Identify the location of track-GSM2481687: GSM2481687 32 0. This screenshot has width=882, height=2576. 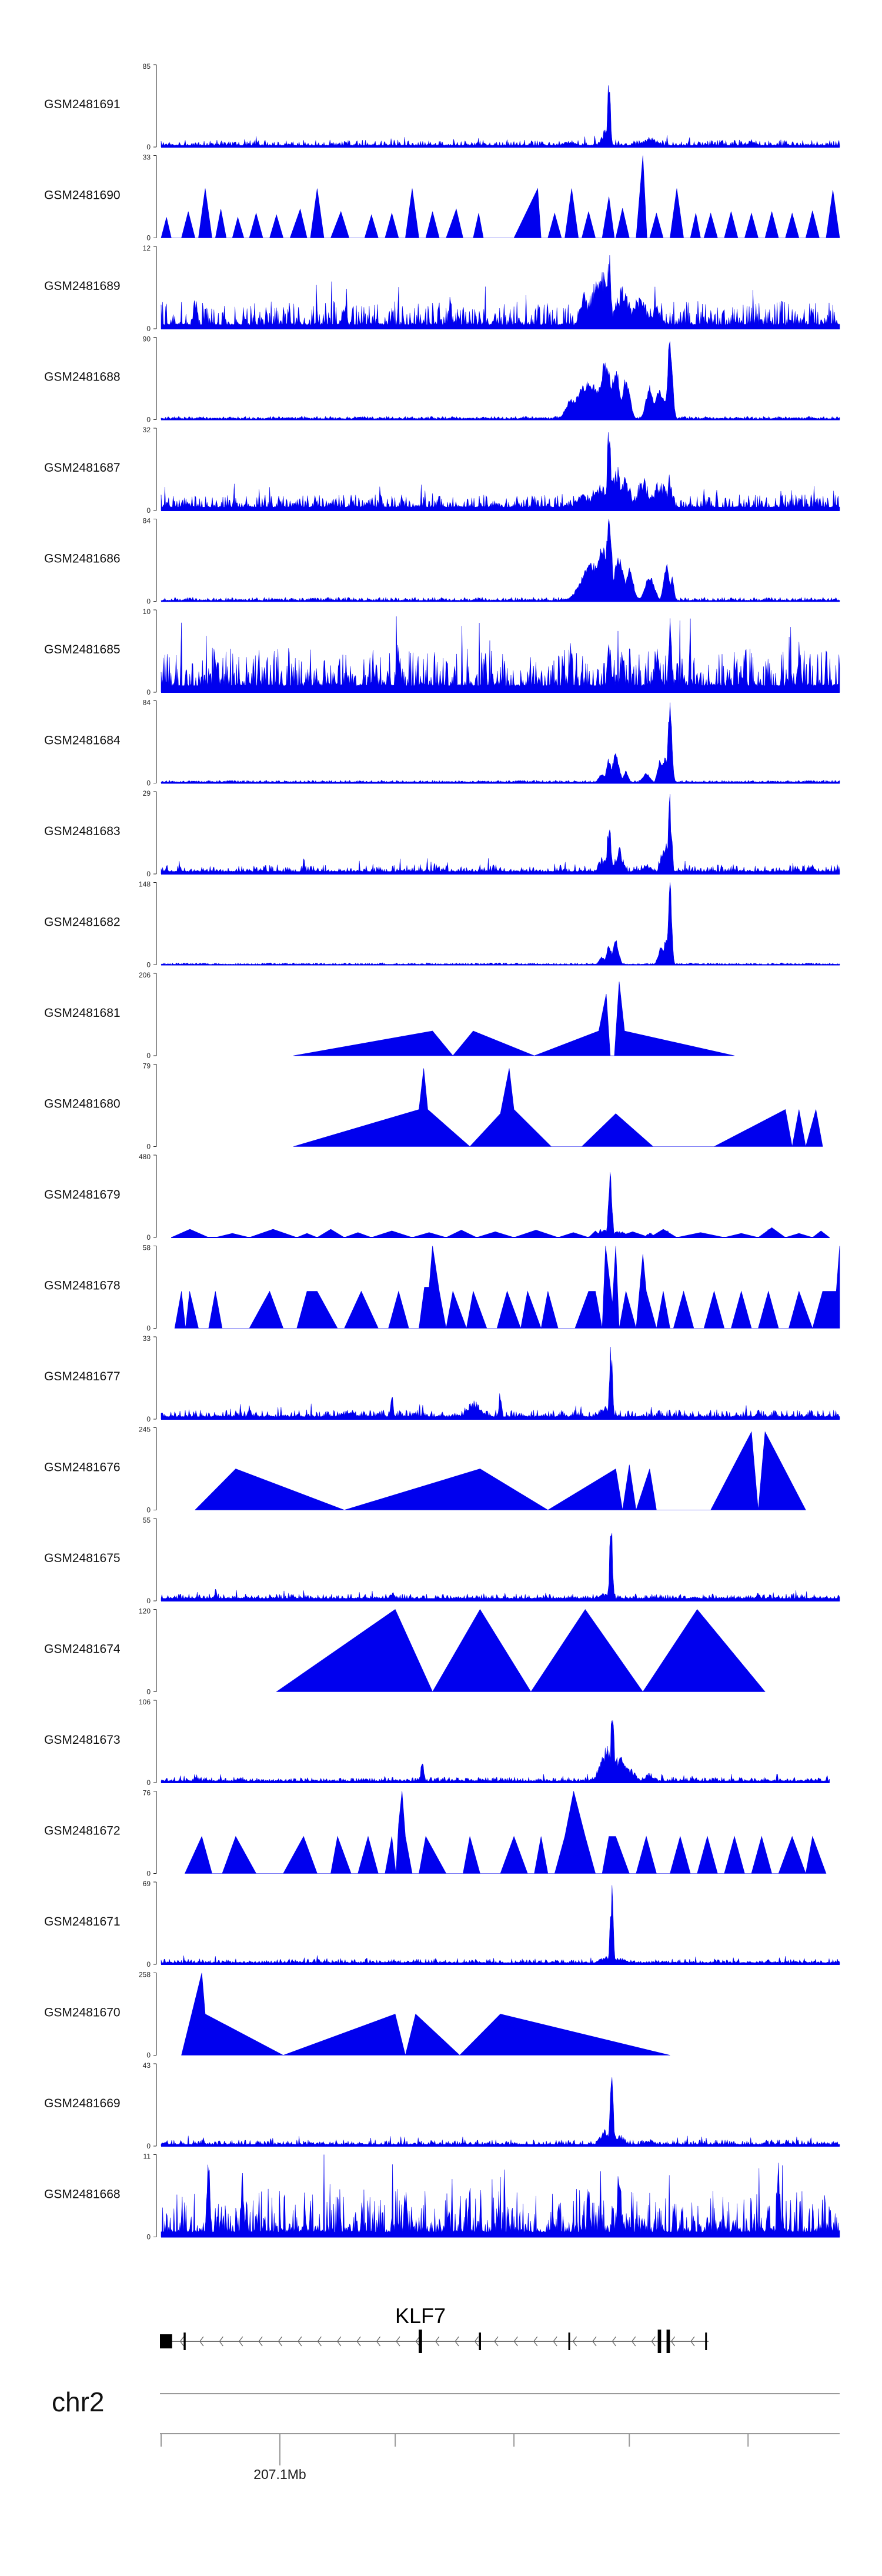
(442, 470).